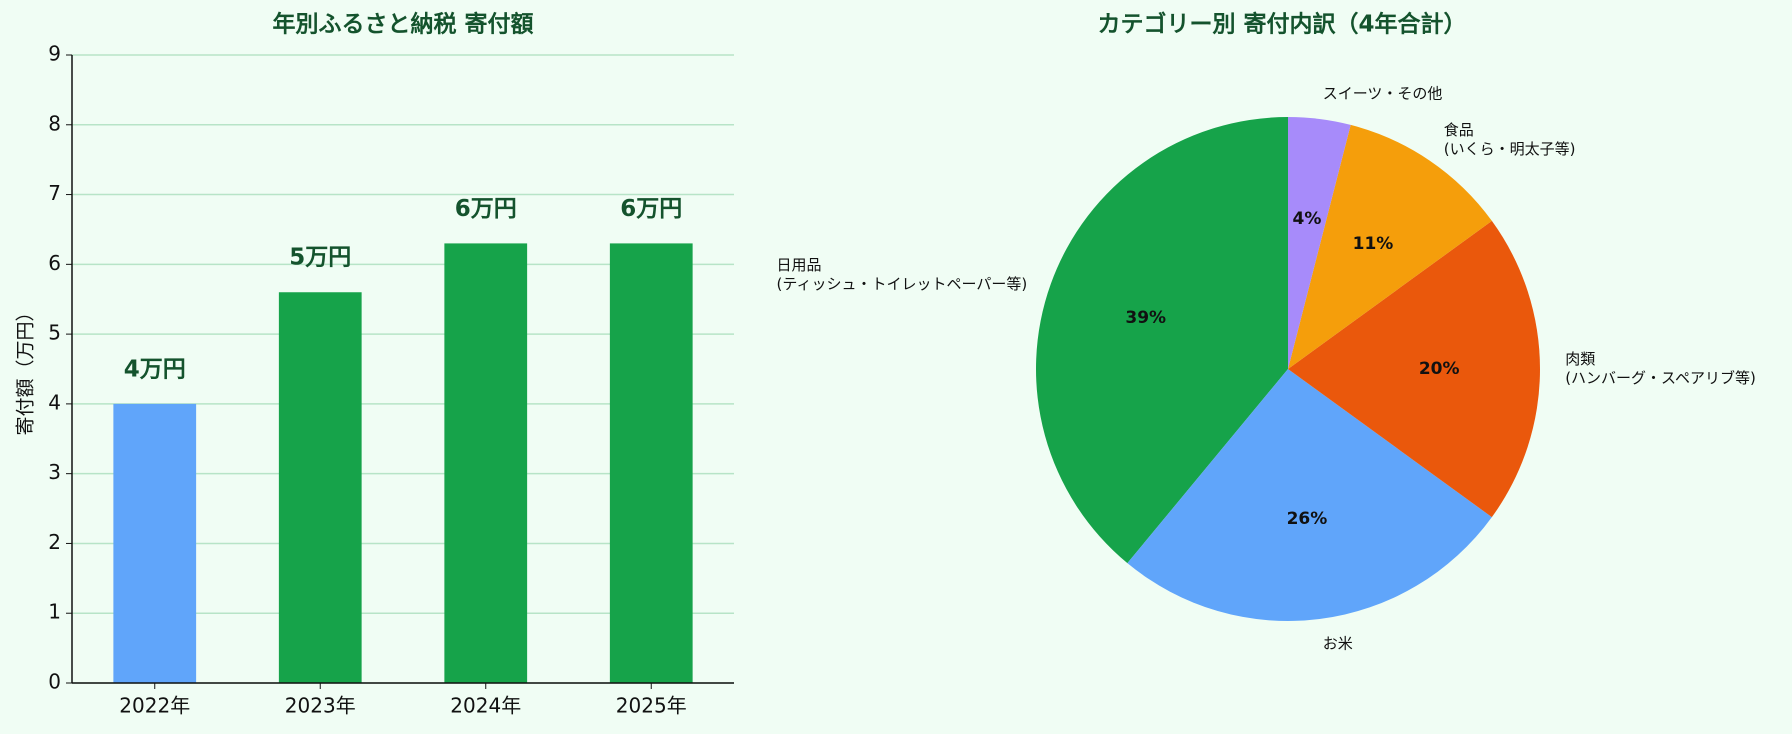 Image resolution: width=1792 pixels, height=734 pixels. What do you see at coordinates (54, 612) in the screenshot?
I see `y-tick-label: 1` at bounding box center [54, 612].